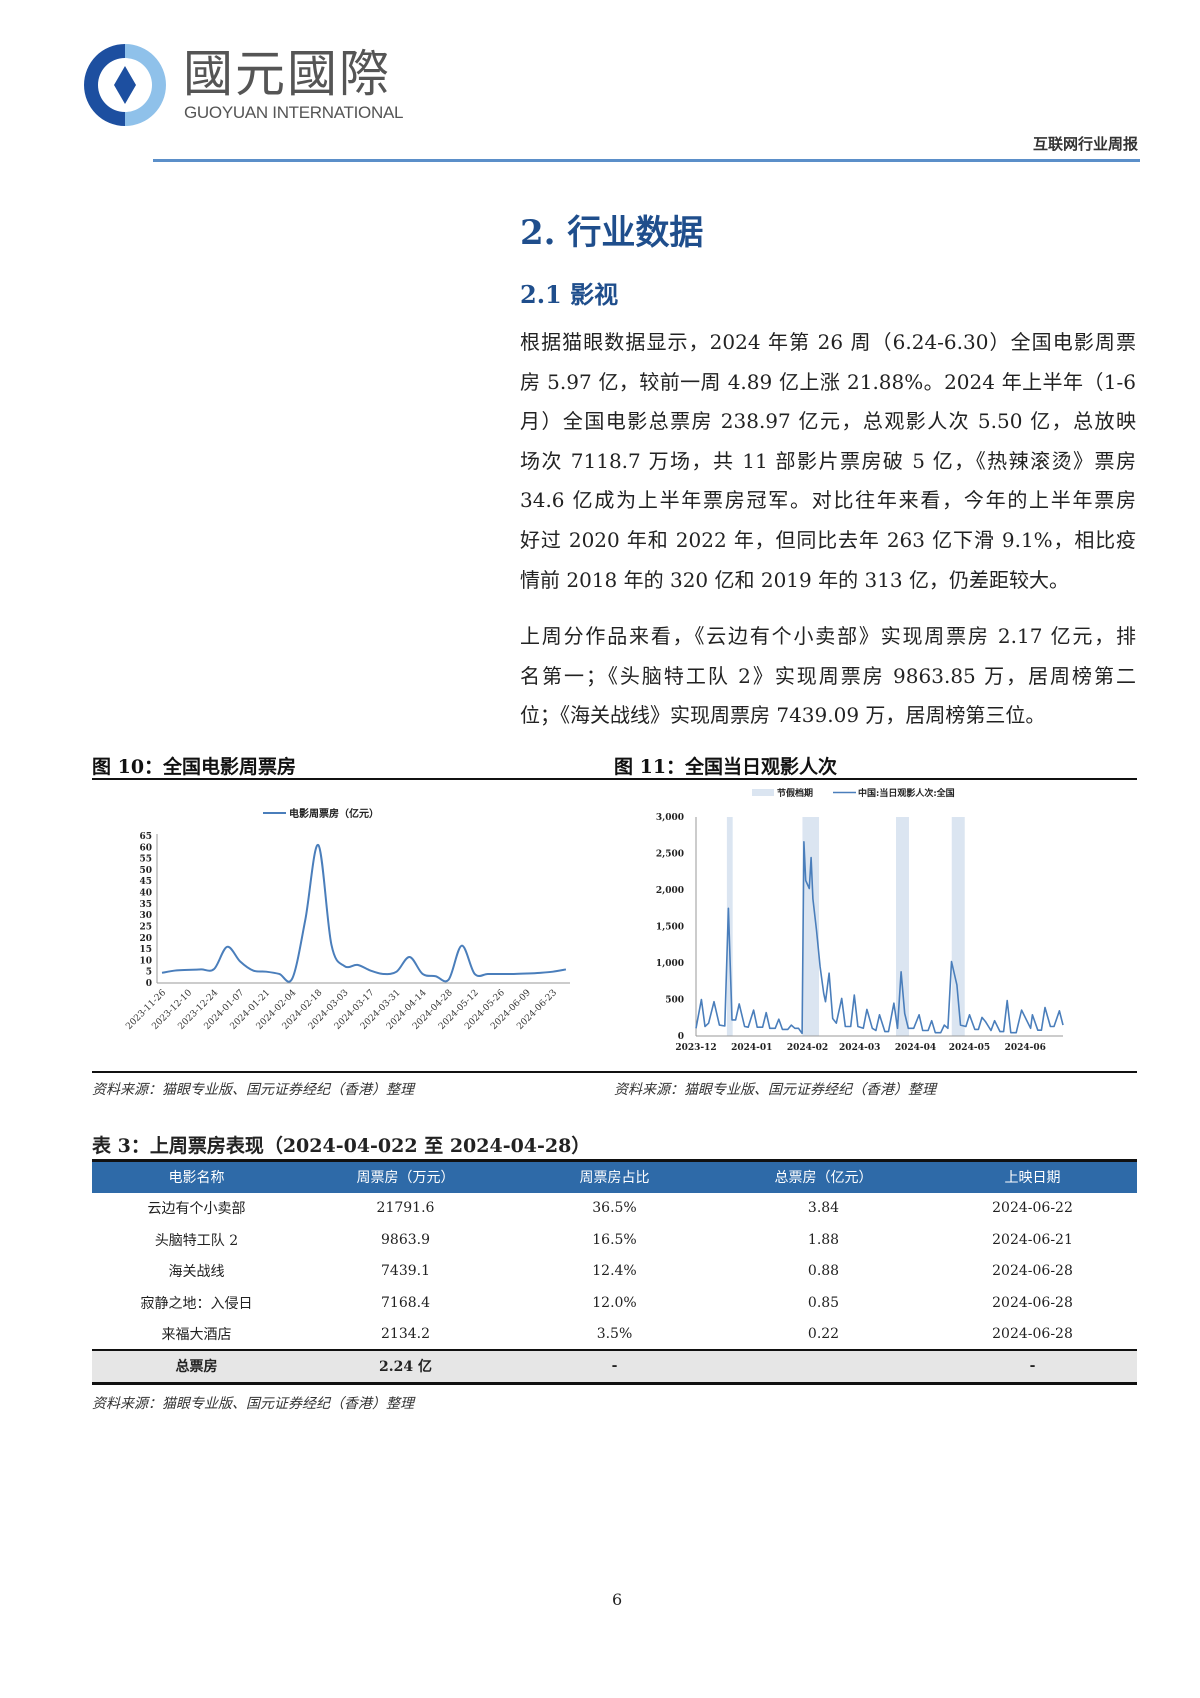 The width and height of the screenshot is (1200, 1698). What do you see at coordinates (823, 1176) in the screenshot?
I see `column-header: 总票房（亿元）` at bounding box center [823, 1176].